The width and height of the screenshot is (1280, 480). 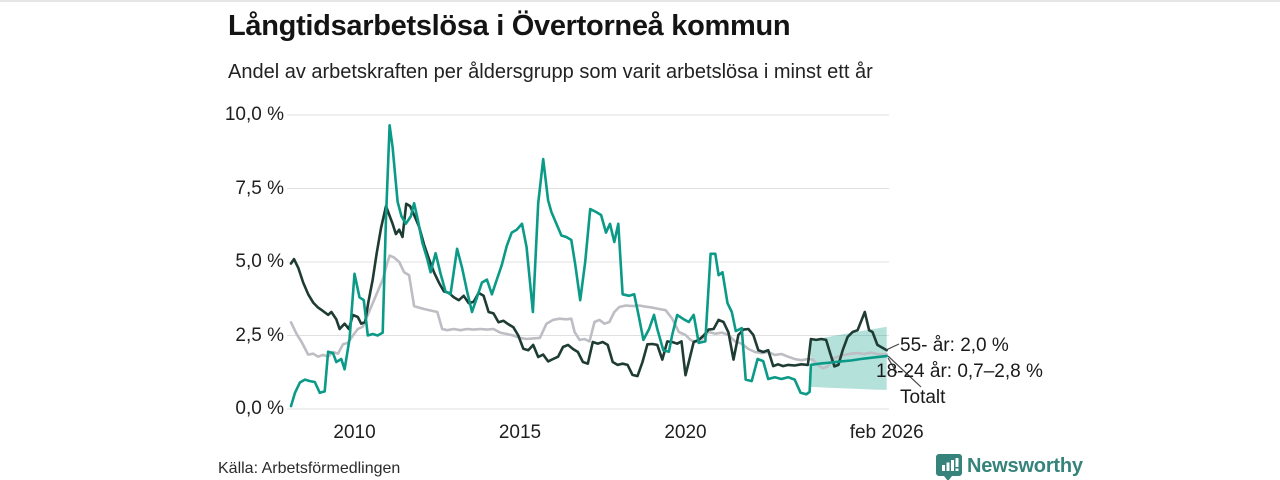 I want to click on y-tick-label: 10,0 %, so click(x=254, y=114).